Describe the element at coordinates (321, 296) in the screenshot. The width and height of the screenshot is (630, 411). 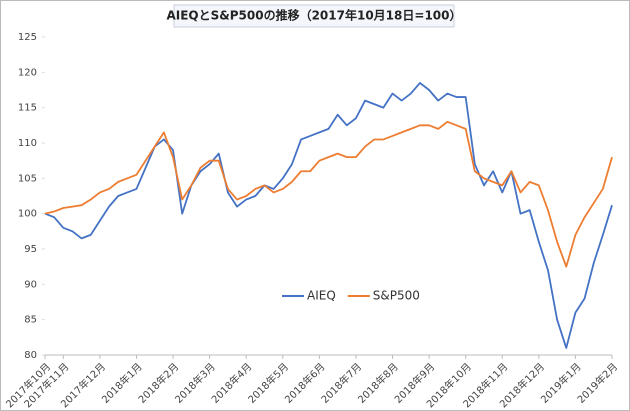
I see `legend-label: AIEQ` at that location.